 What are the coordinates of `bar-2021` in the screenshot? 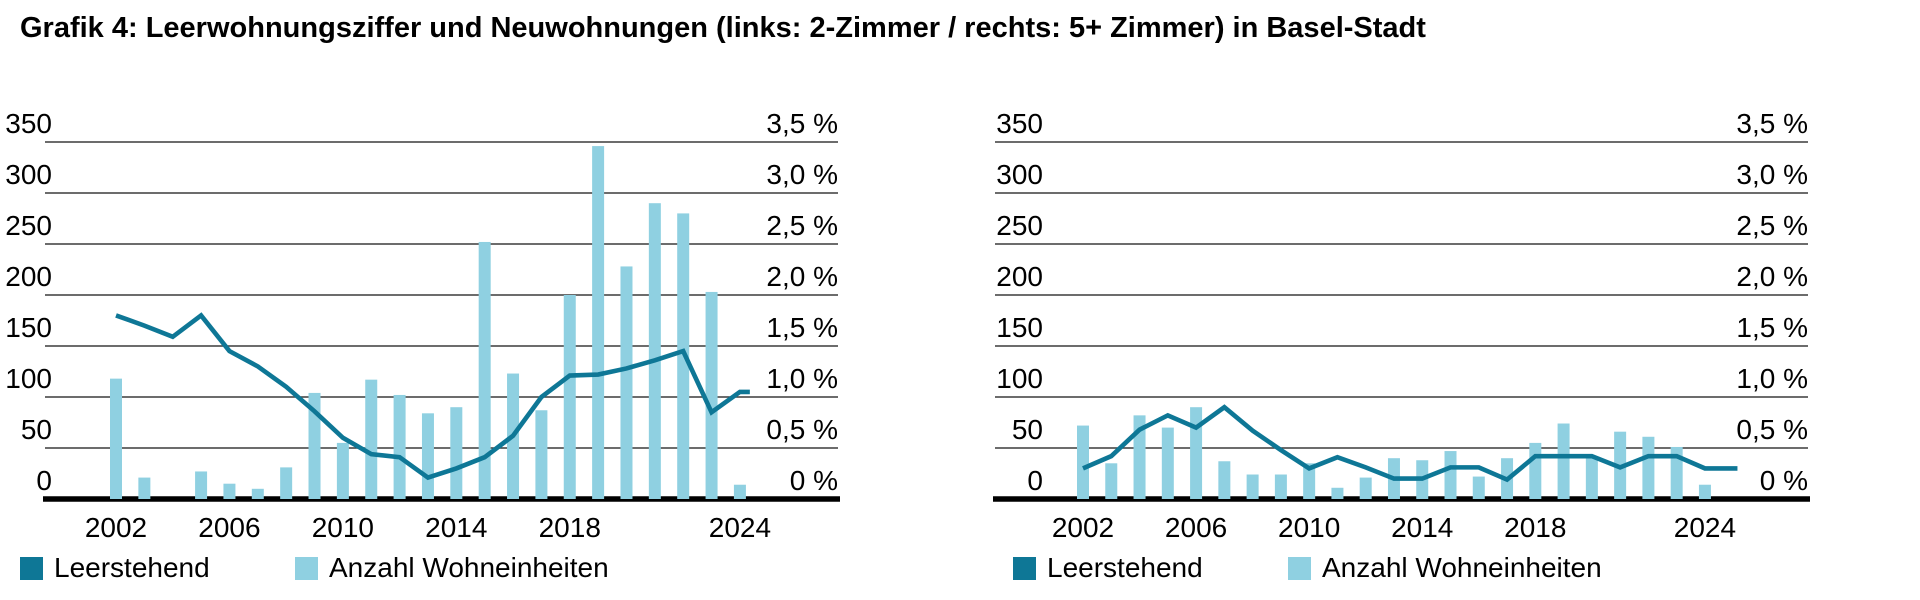 It's located at (654, 351).